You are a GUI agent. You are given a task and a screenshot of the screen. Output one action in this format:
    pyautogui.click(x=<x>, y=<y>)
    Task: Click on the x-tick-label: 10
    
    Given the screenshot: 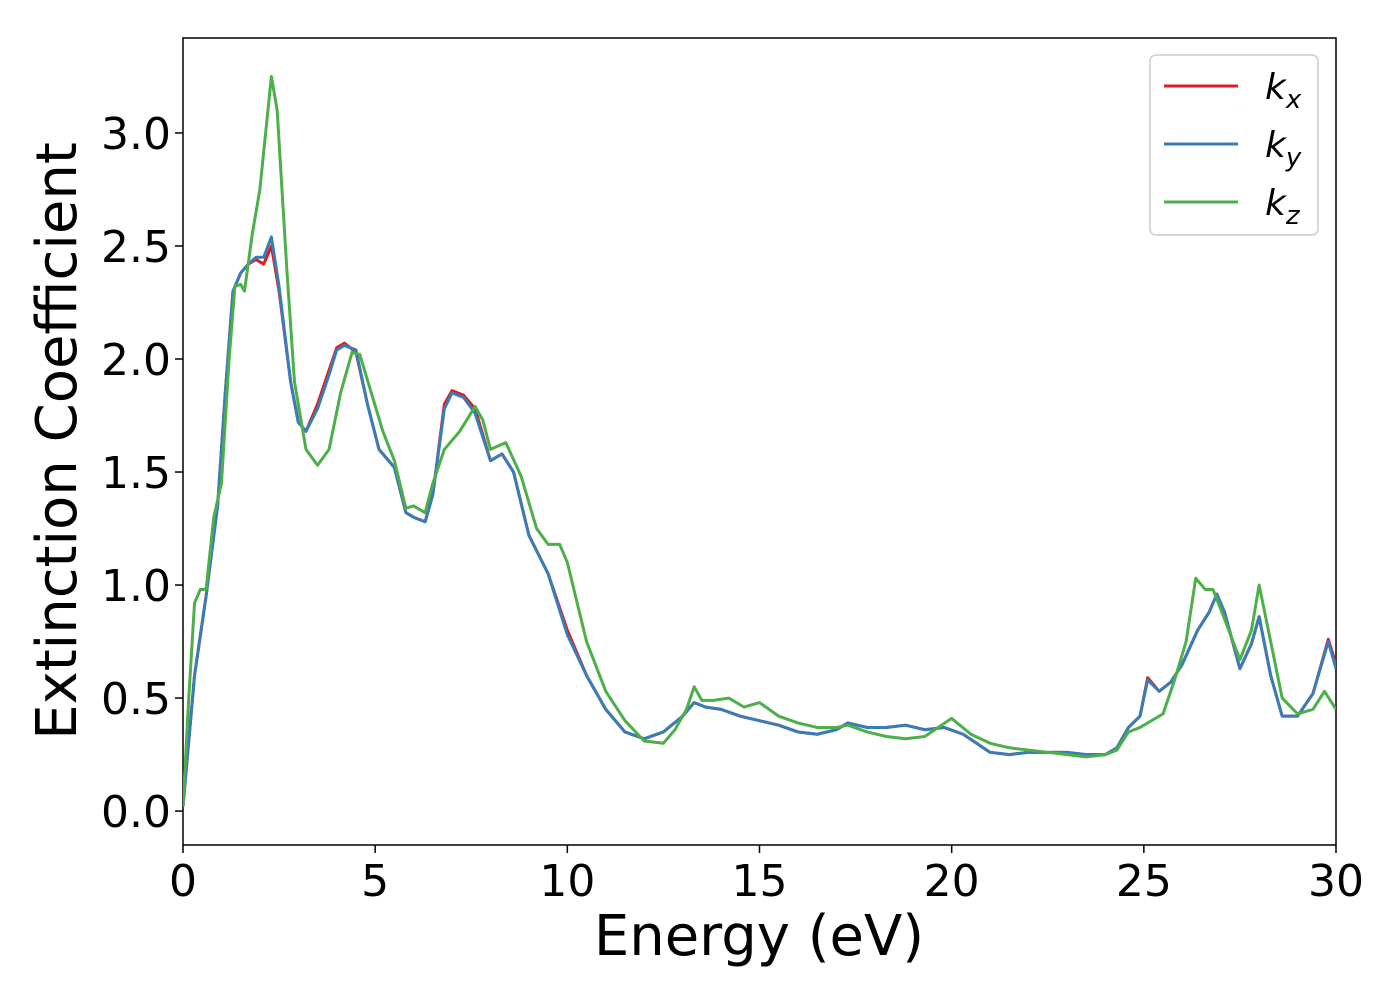 What is the action you would take?
    pyautogui.click(x=567, y=881)
    